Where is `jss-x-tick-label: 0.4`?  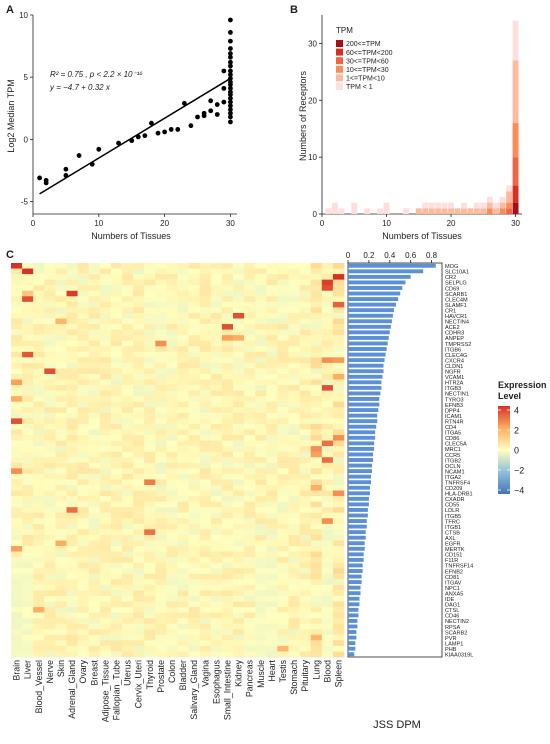 jss-x-tick-label: 0.4 is located at coordinates (390, 255).